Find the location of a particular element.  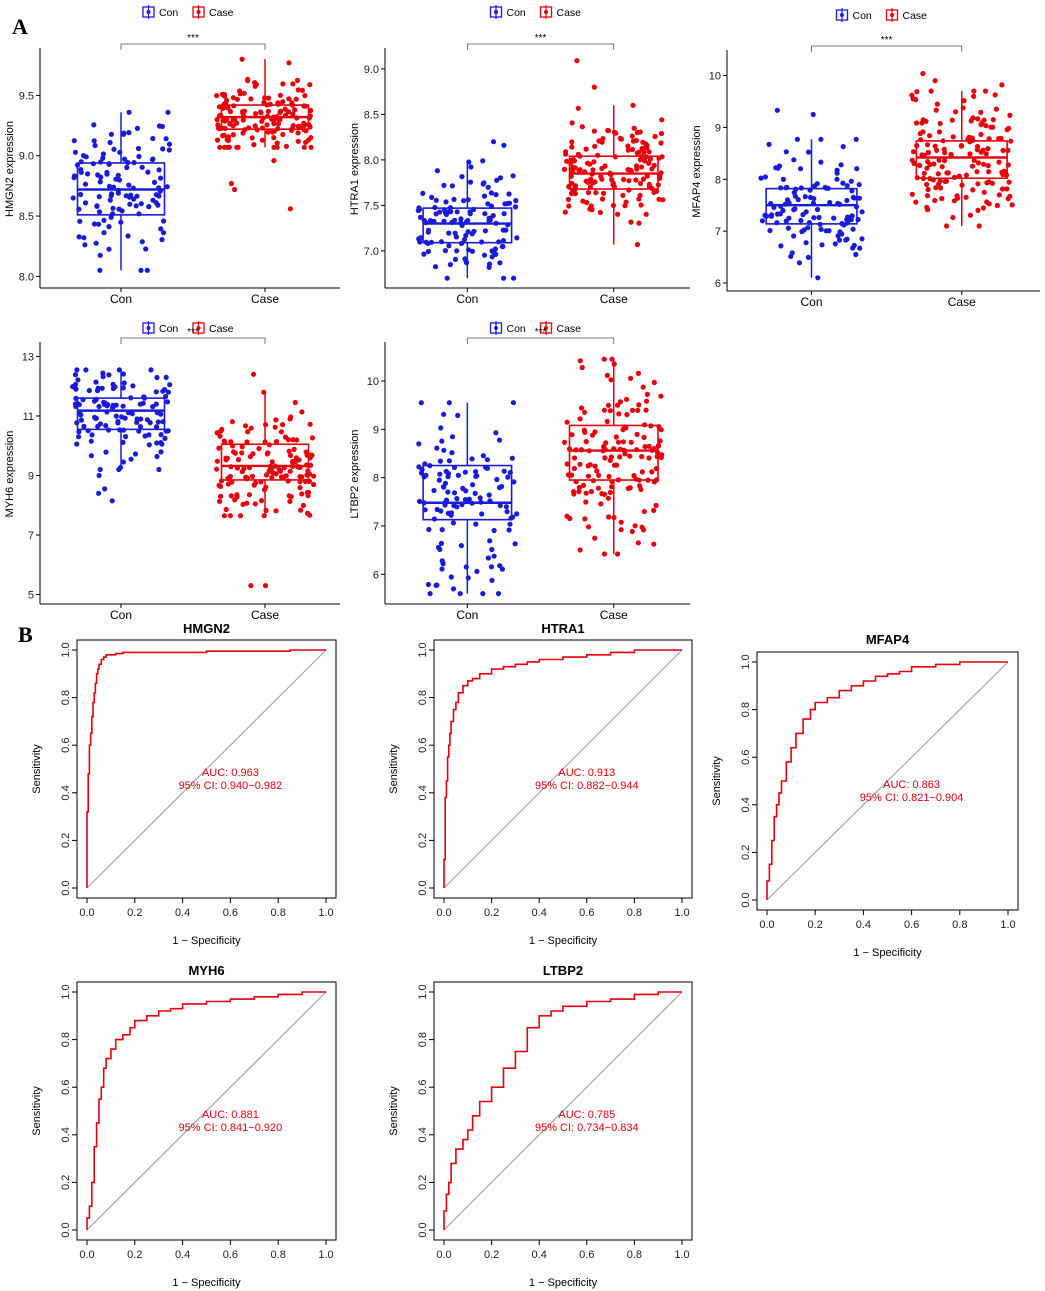

y-tick-label: 0.2 is located at coordinates (66, 840).